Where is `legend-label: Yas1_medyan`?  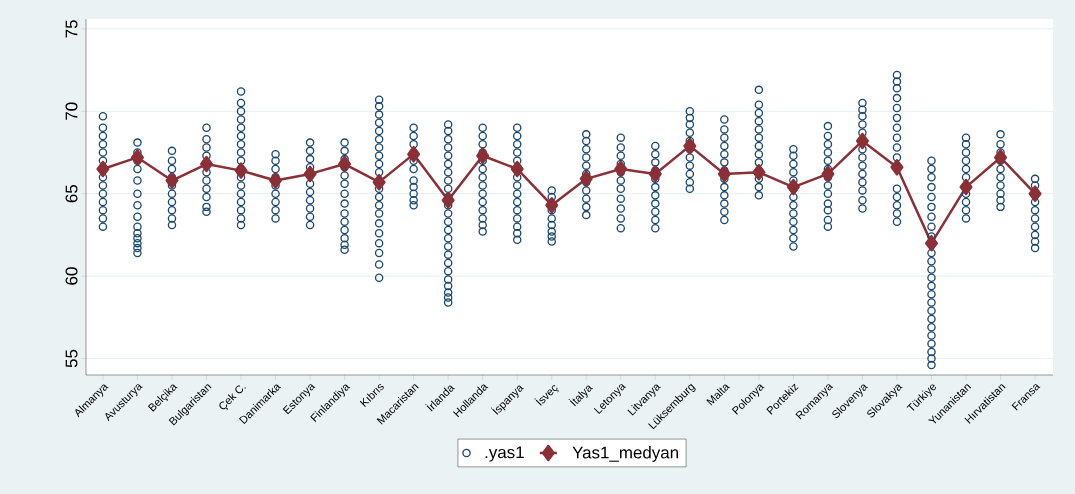
legend-label: Yas1_medyan is located at coordinates (625, 454).